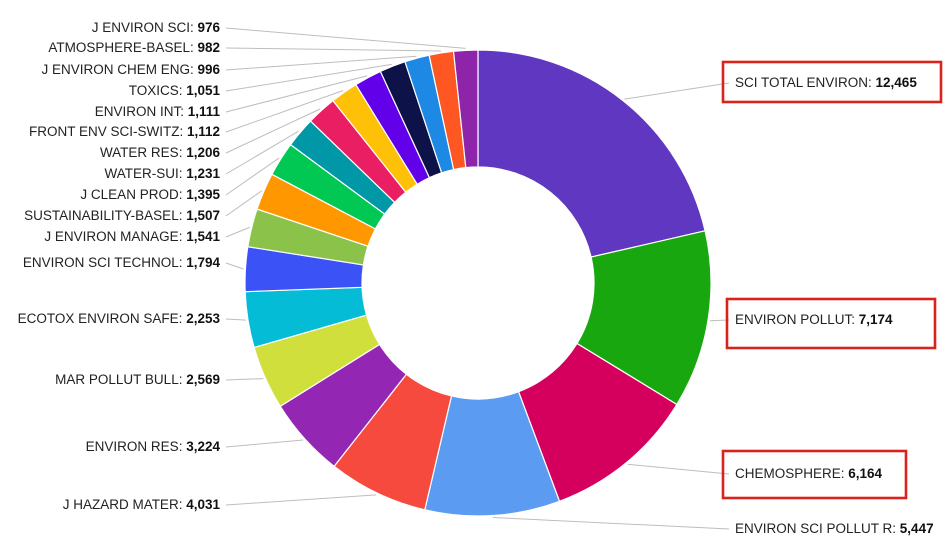 The width and height of the screenshot is (948, 551). What do you see at coordinates (237, 232) in the screenshot?
I see `leader-j-environ-manage` at bounding box center [237, 232].